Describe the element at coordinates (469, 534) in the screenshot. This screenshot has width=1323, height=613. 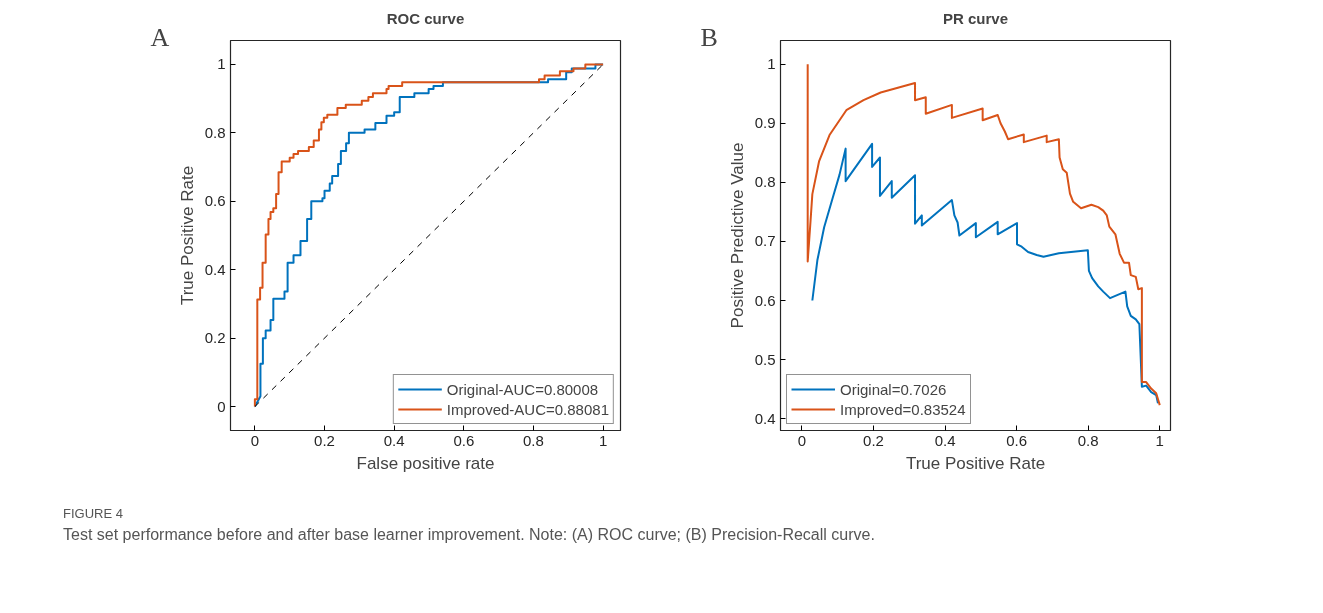
I see `text: Test set performance before and after base learner improvement. Note: (A) ROC curve; (B) Precision-Recall curve.` at that location.